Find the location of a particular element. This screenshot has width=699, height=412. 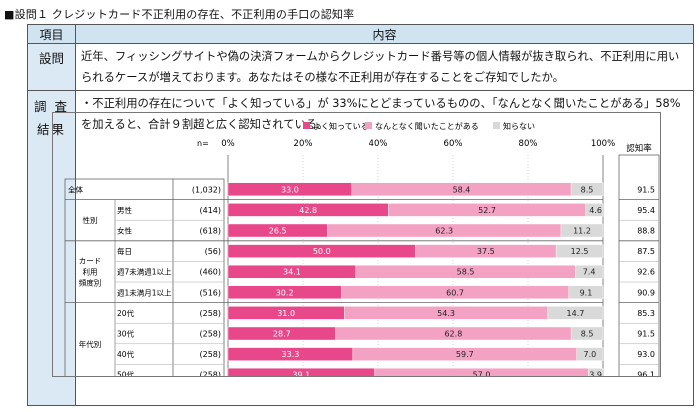

header-item: 項目 is located at coordinates (52, 34).